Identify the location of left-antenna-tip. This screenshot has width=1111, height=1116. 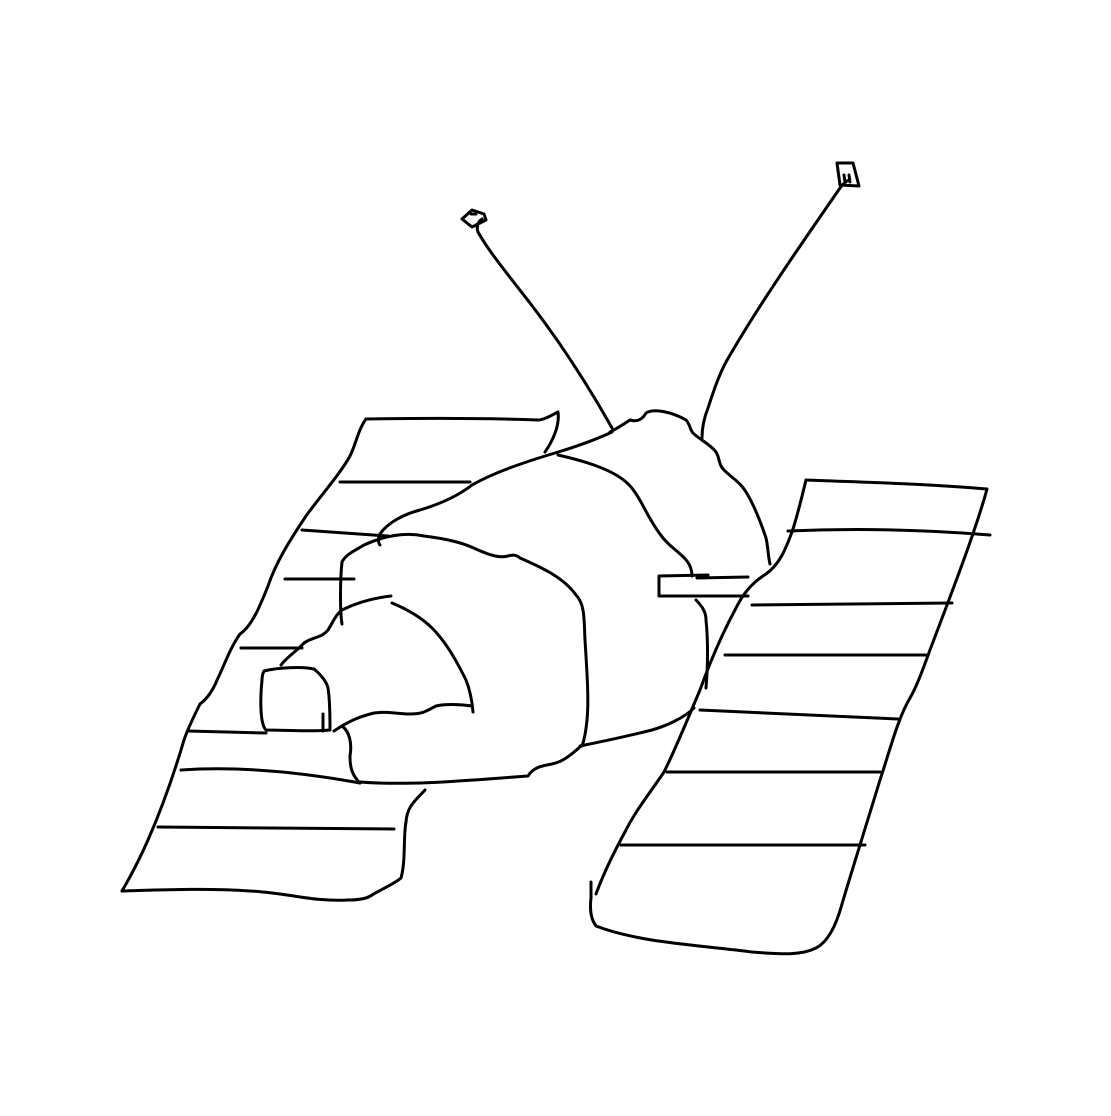
(474, 218).